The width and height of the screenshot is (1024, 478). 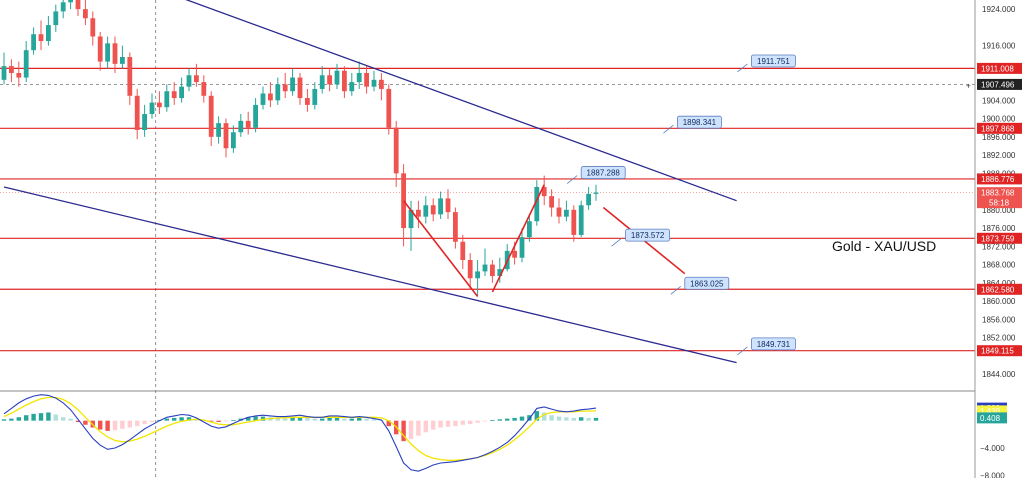 I want to click on callout-label: 1849.731, so click(x=774, y=344).